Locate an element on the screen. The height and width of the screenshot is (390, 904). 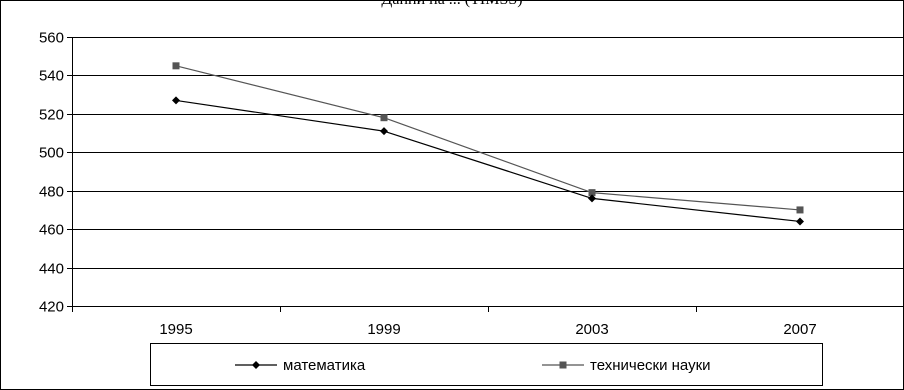
y-tick-label: 500 is located at coordinates (51, 153).